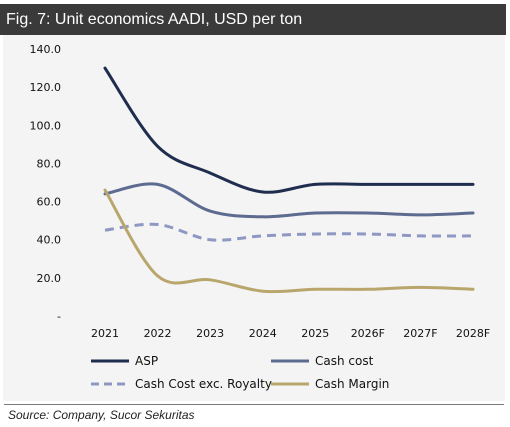 The height and width of the screenshot is (427, 510). I want to click on x-tick-label: 2024, so click(263, 333).